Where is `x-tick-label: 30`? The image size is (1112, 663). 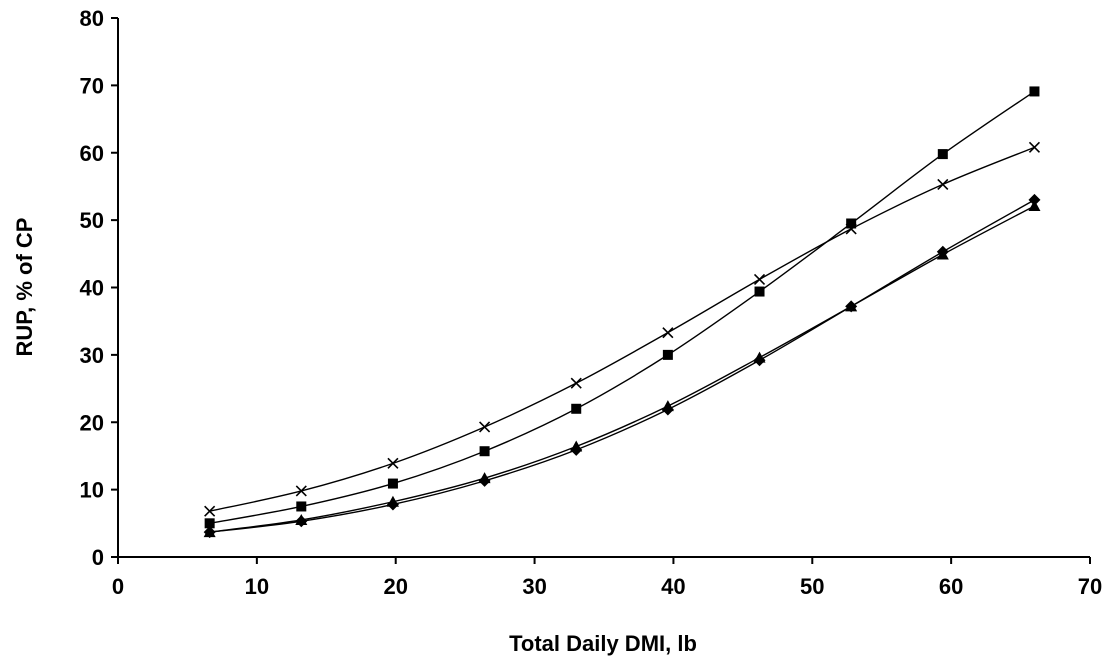
x-tick-label: 30 is located at coordinates (534, 586).